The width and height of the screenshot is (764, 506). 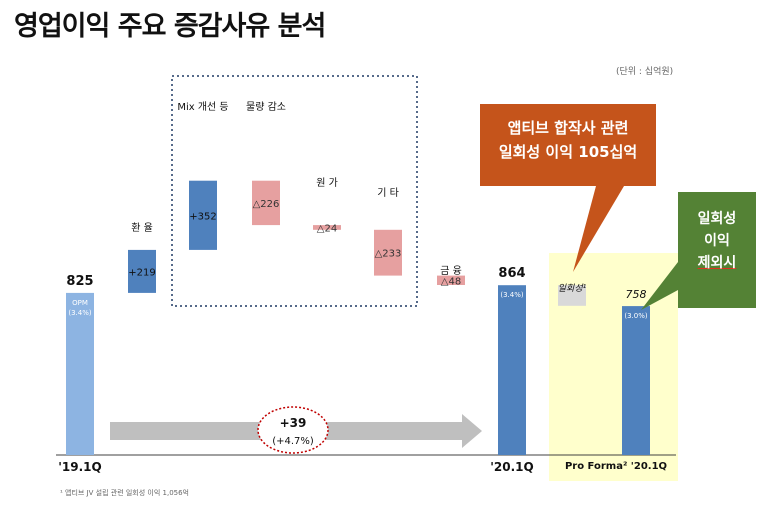 I want to click on bar-sub-label: OPM, so click(x=80, y=303).